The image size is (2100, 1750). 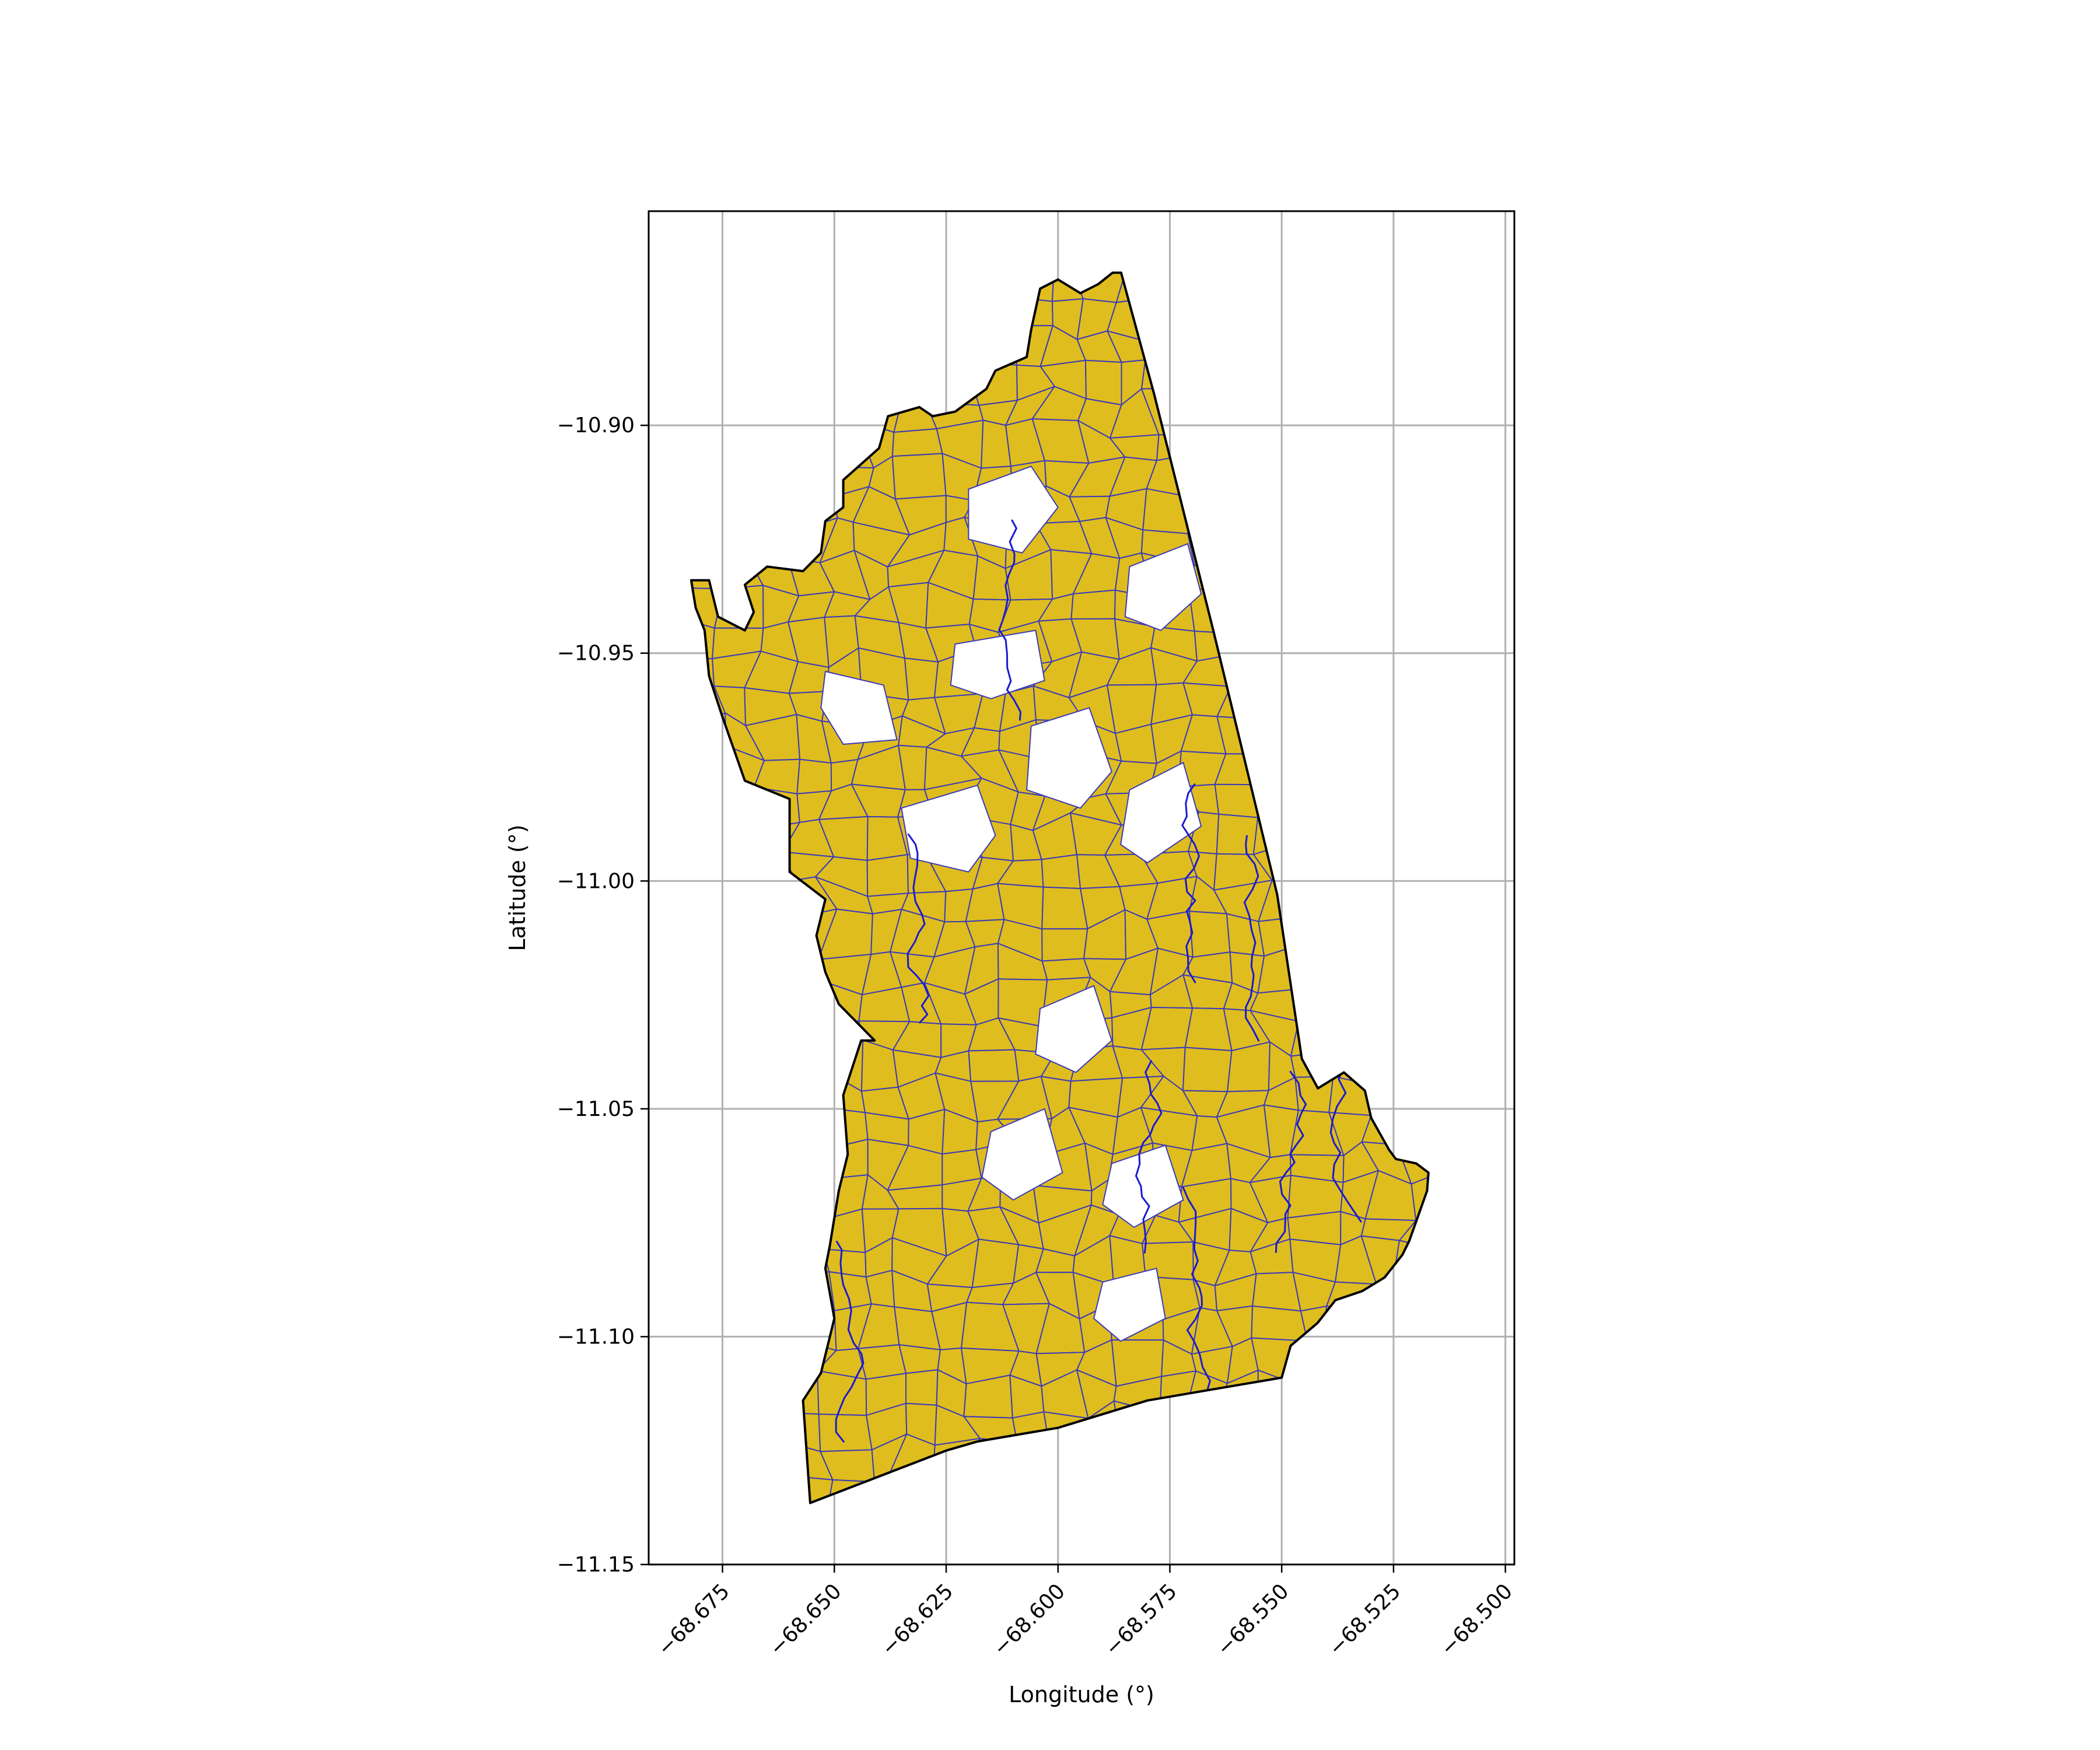 I want to click on y-tick-label: −11.00, so click(x=596, y=881).